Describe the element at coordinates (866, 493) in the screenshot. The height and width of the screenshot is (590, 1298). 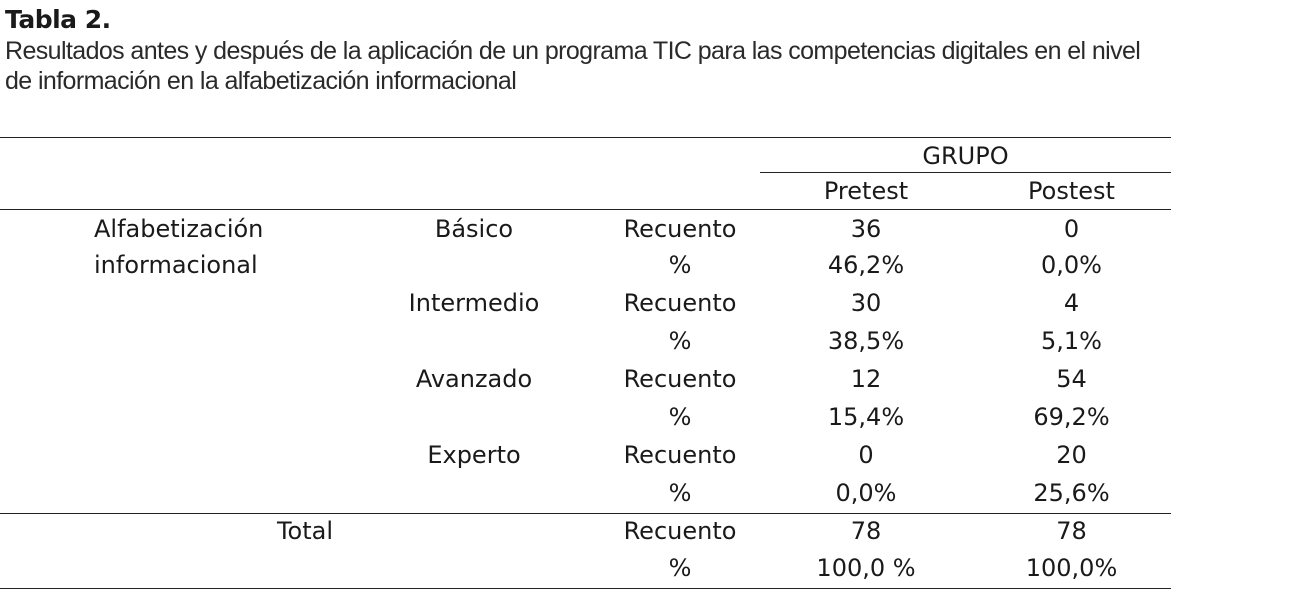
I see `pretest-percent: 0,0%` at that location.